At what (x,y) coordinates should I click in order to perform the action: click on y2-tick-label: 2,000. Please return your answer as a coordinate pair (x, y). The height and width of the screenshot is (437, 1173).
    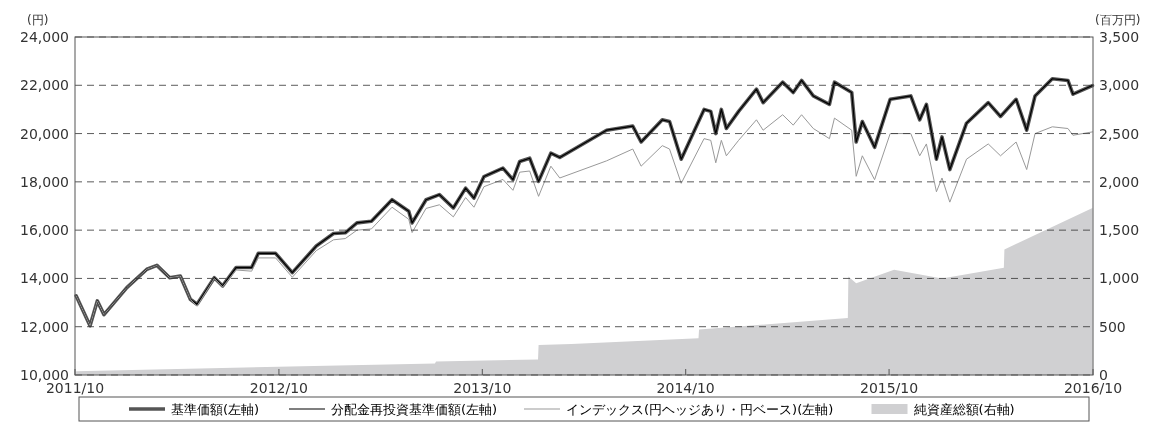
    Looking at the image, I should click on (1119, 181).